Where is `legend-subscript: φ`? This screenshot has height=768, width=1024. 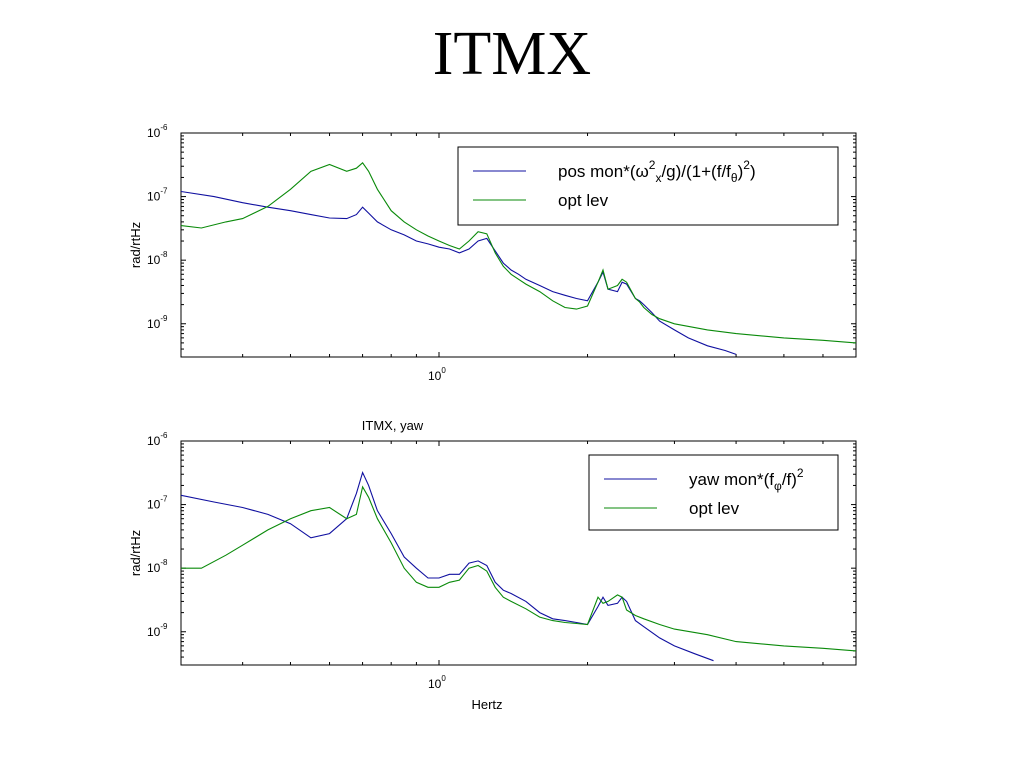
legend-subscript: φ is located at coordinates (778, 486).